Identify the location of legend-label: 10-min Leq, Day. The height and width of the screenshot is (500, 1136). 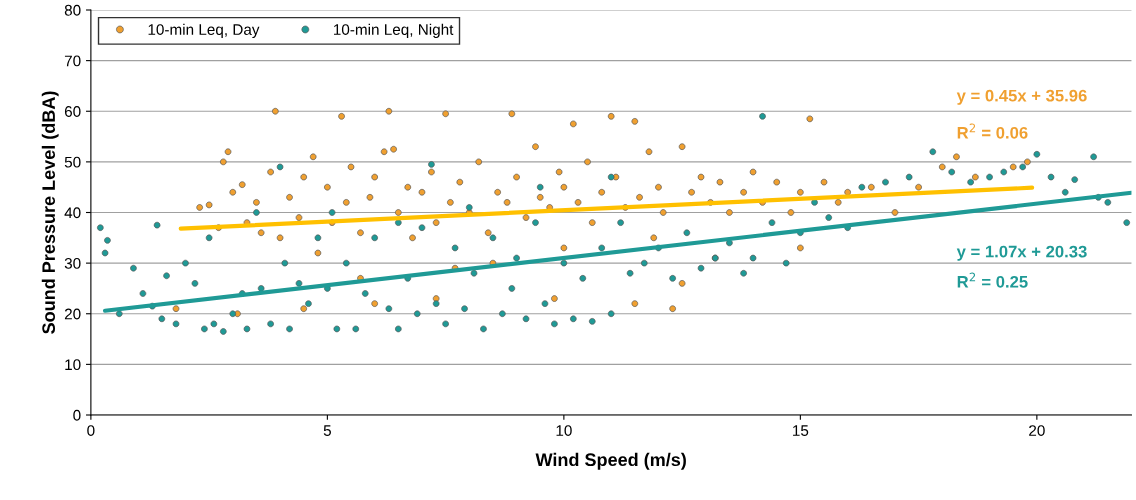
(204, 30).